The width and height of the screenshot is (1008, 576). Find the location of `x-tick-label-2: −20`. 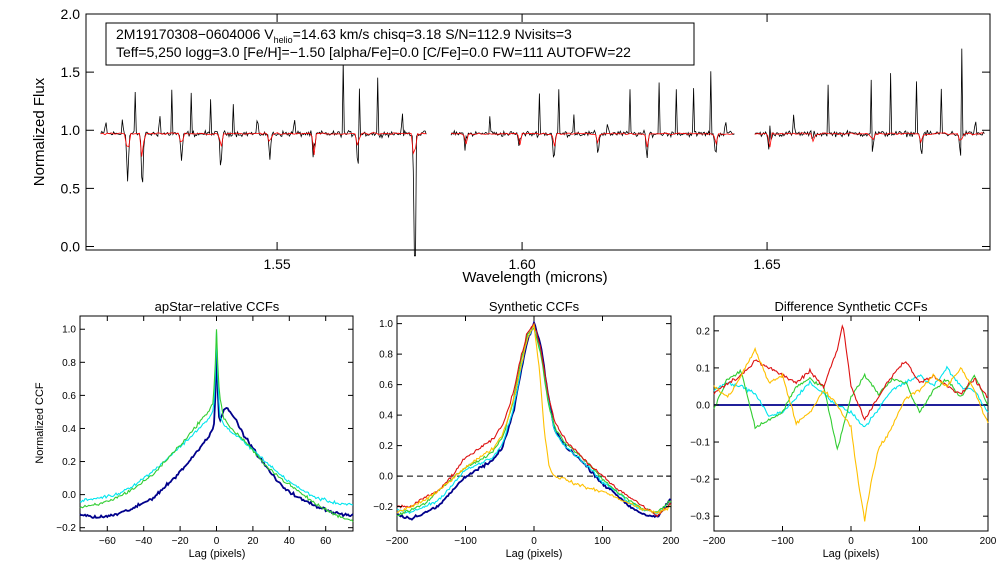

x-tick-label-2: −20 is located at coordinates (180, 541).